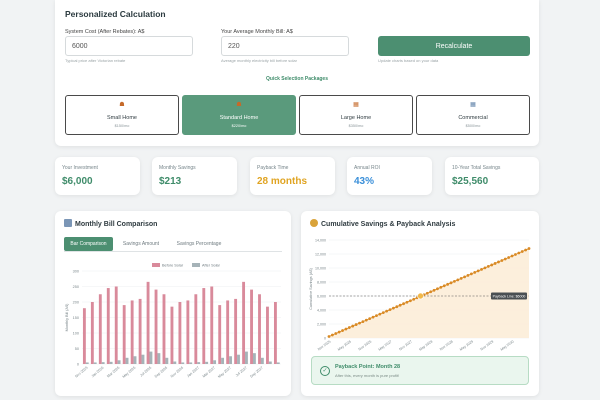 The image size is (600, 400). I want to click on package-name: Large Home, so click(356, 118).